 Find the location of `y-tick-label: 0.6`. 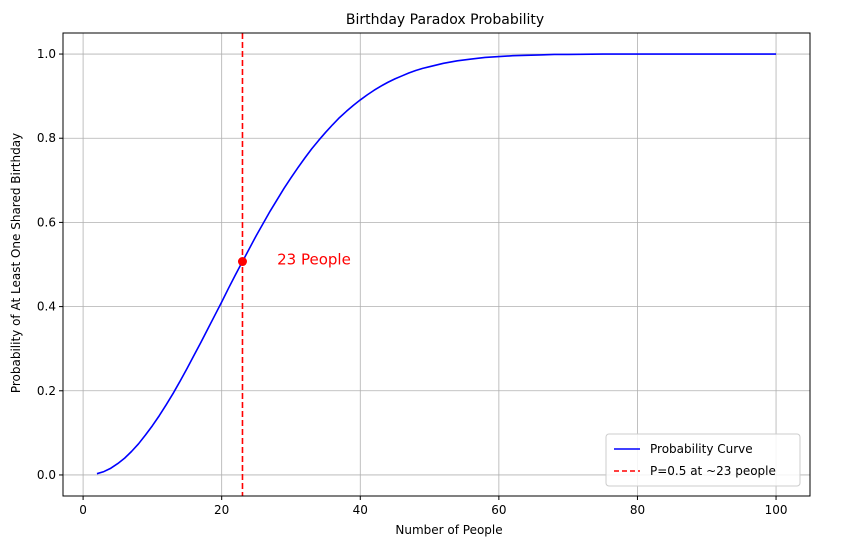

y-tick-label: 0.6 is located at coordinates (46, 222).